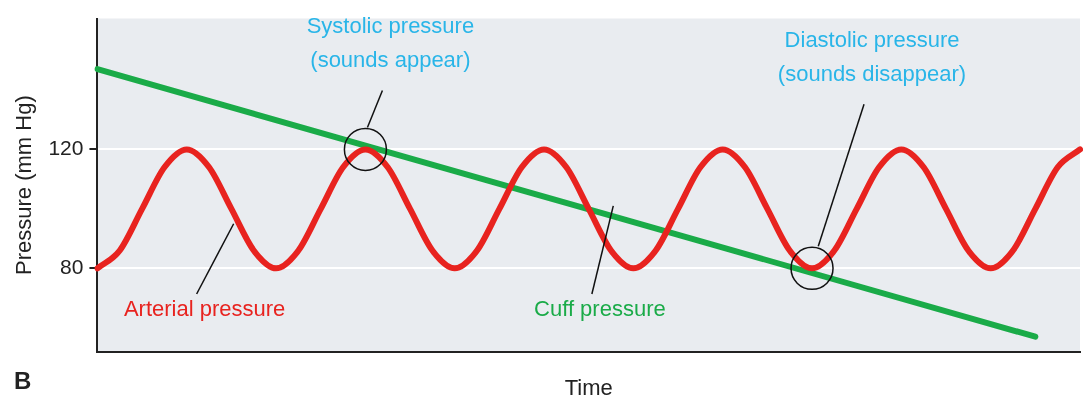  What do you see at coordinates (390, 43) in the screenshot?
I see `annotation: Systolic pressure (sounds appear)` at bounding box center [390, 43].